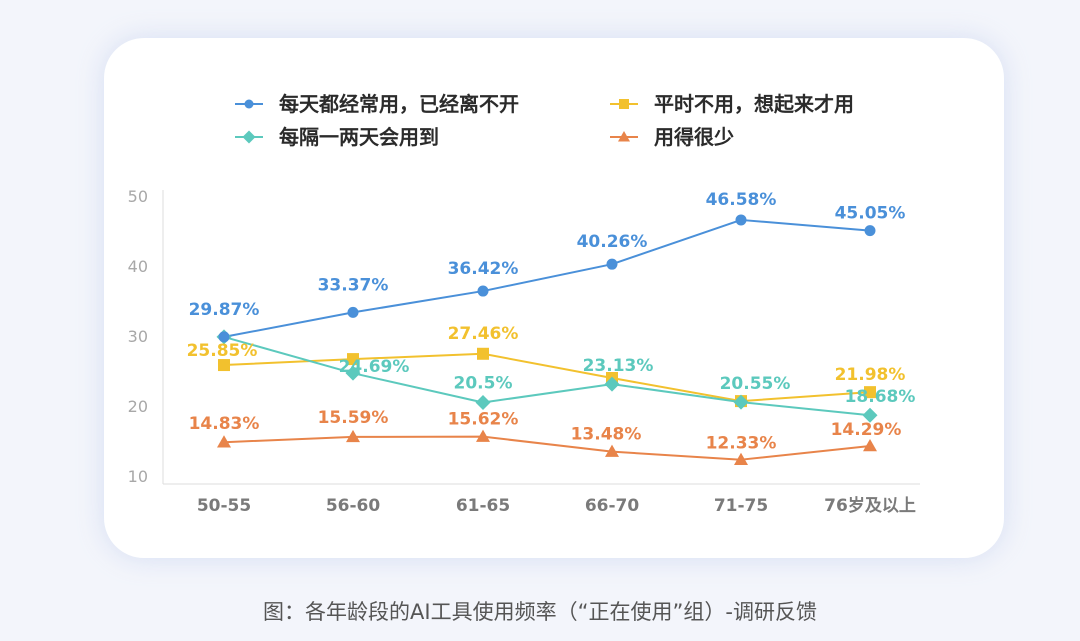 Image resolution: width=1080 pixels, height=641 pixels. I want to click on data-label: 14.29%, so click(866, 430).